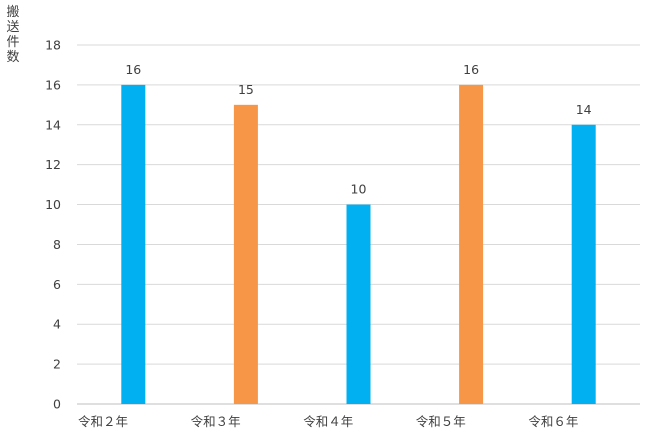 This screenshot has width=669, height=446. I want to click on data-label: 10, so click(359, 189).